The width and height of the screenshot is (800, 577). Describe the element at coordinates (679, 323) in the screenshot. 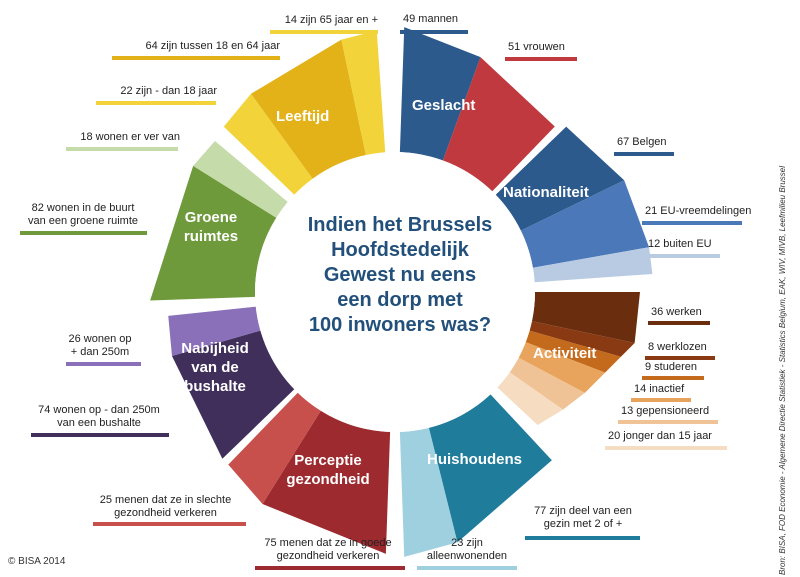

I see `bar-werken` at that location.